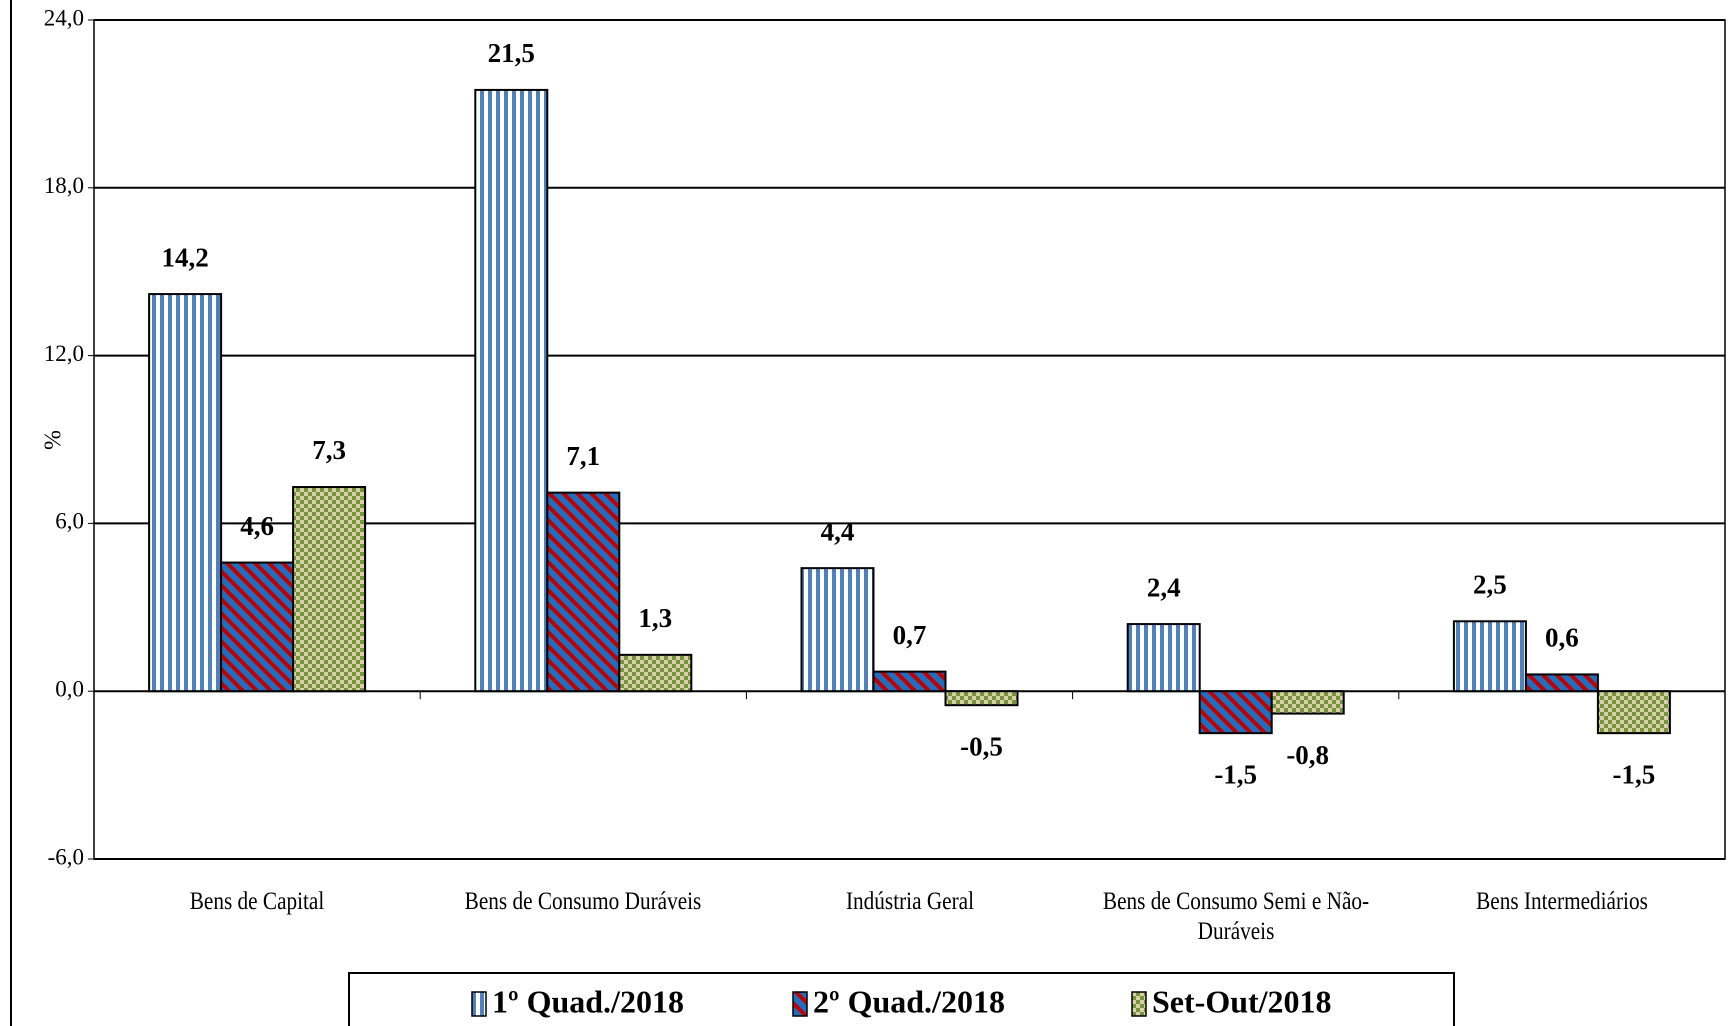 The height and width of the screenshot is (1026, 1730). I want to click on legend-label: Set-Out/2018, so click(1242, 1001).